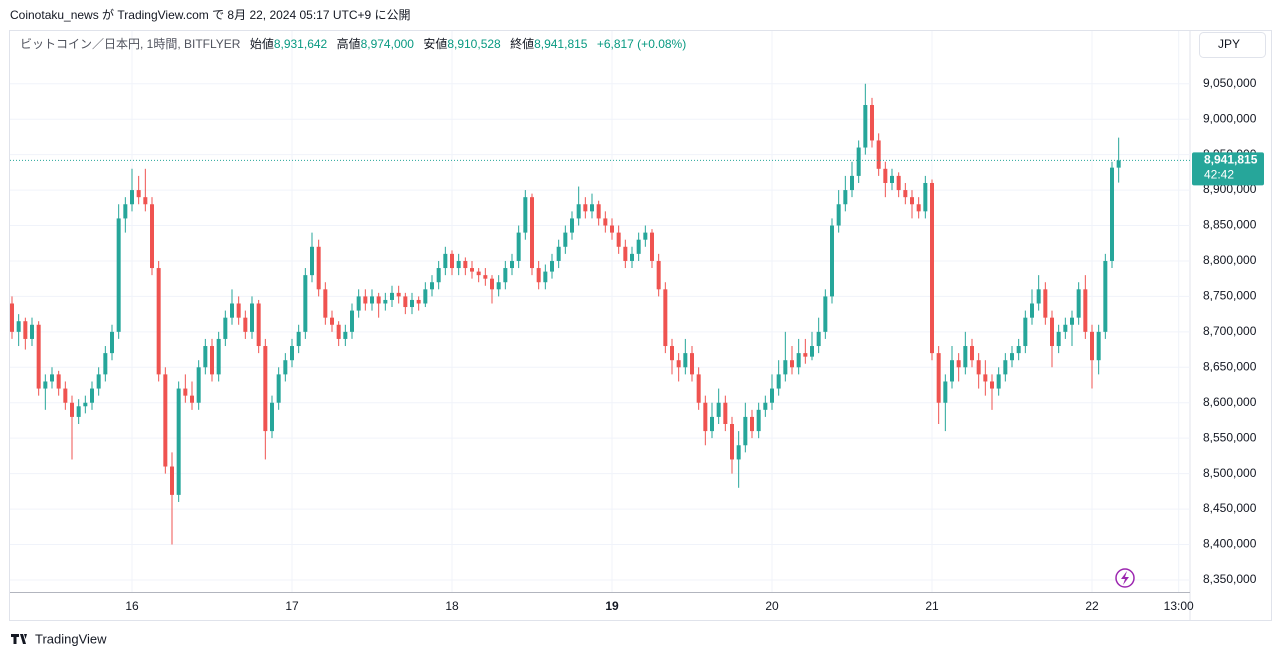 This screenshot has height=658, width=1280. What do you see at coordinates (130, 44) in the screenshot?
I see `legend-symbol: ビットコイン／日本円, 1時間, BITFLYER` at bounding box center [130, 44].